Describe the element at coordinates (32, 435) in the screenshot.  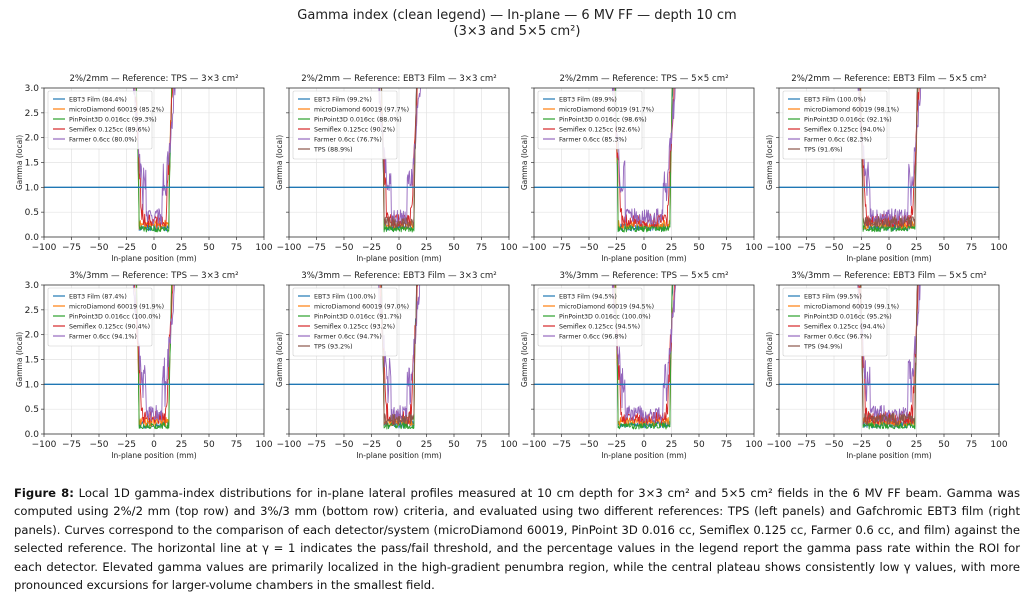
I see `y-tick-label: 0.0` at that location.